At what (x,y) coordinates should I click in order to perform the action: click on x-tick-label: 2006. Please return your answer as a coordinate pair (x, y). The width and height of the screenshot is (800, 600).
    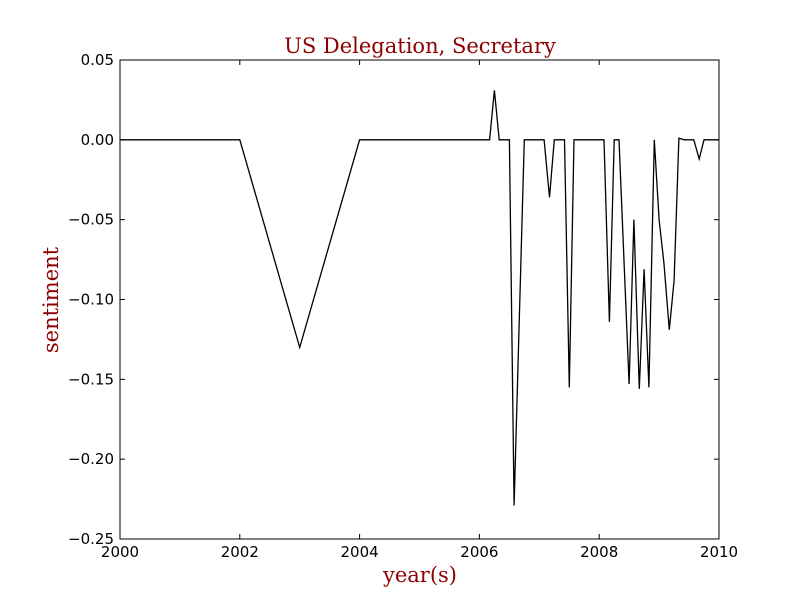
    Looking at the image, I should click on (479, 552).